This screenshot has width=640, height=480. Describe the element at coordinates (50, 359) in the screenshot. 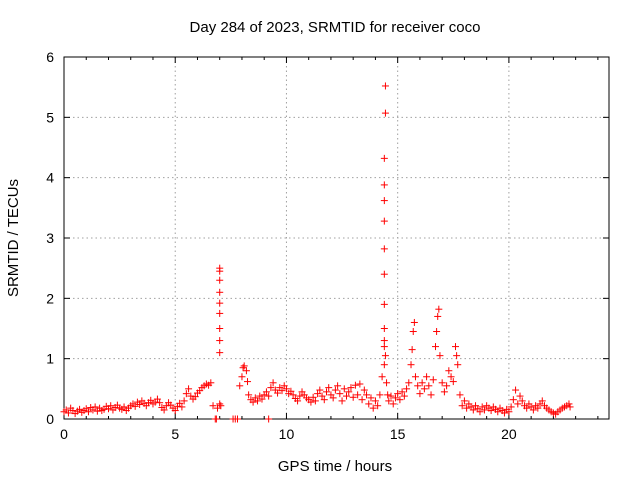

I see `y-tick-label: 1` at that location.